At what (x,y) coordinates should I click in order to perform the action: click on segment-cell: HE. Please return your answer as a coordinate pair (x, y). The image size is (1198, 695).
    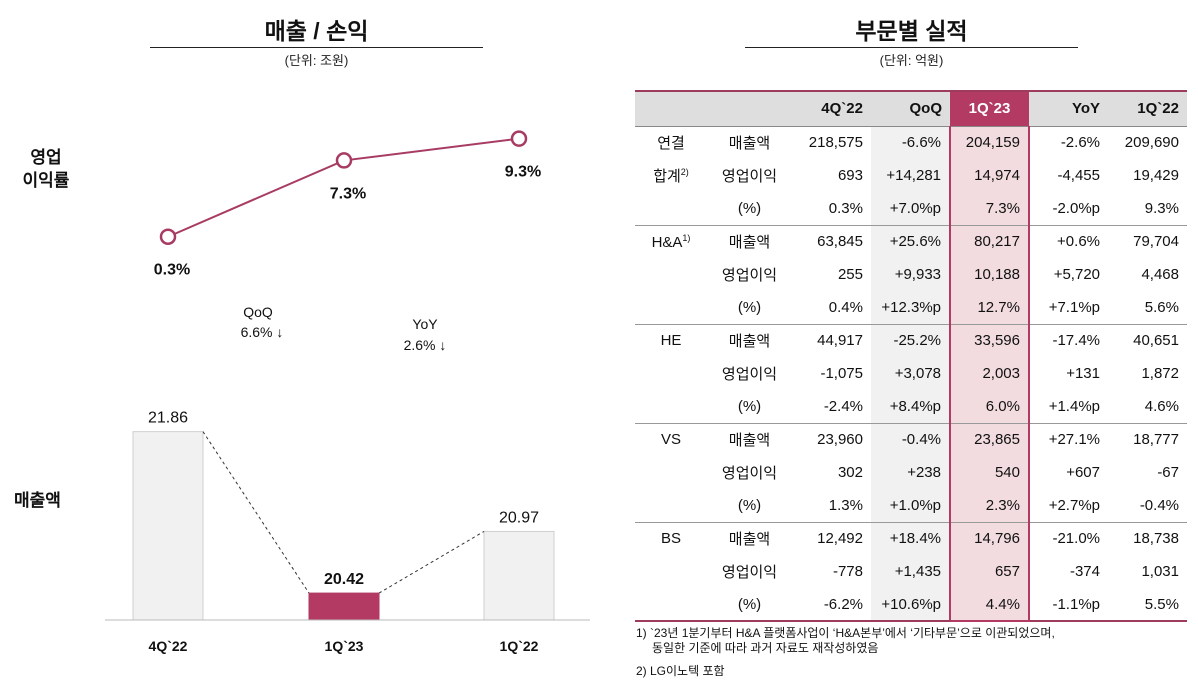
    Looking at the image, I should click on (671, 341).